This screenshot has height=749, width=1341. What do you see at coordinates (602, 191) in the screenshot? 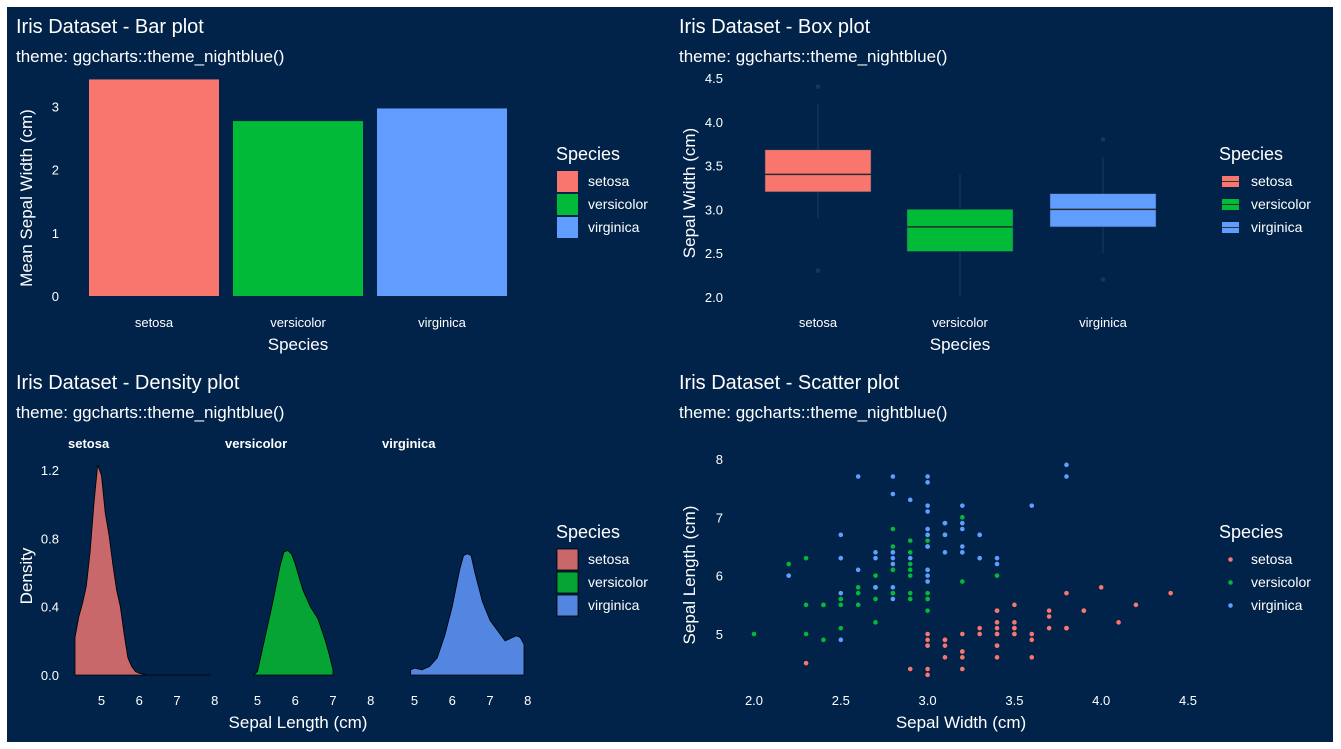
I see `bar-legend: Species setosa versicolor virginica` at bounding box center [602, 191].